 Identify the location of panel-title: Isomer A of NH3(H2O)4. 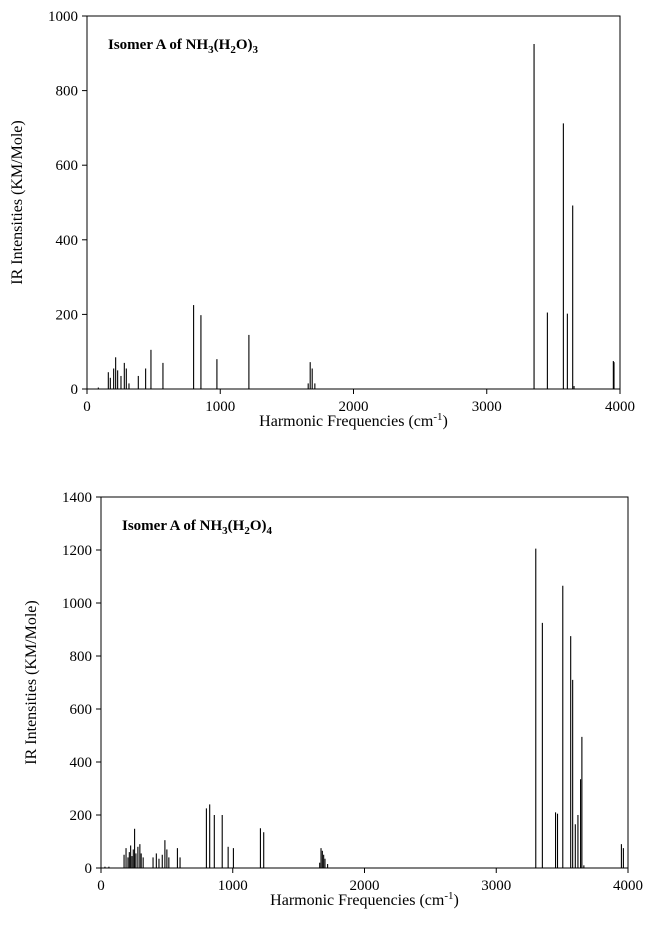
(197, 527).